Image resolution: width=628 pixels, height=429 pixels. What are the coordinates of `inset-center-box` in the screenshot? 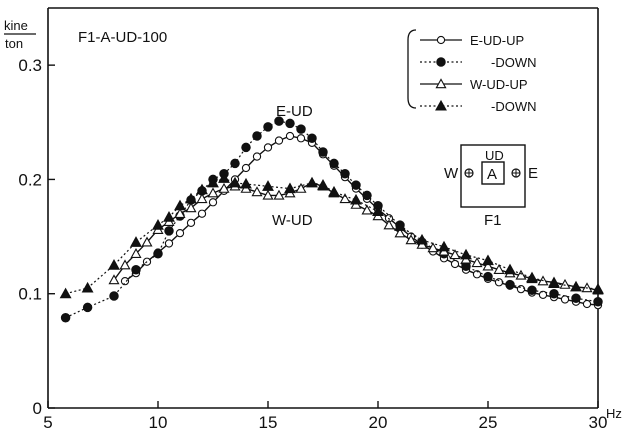 It's located at (493, 173).